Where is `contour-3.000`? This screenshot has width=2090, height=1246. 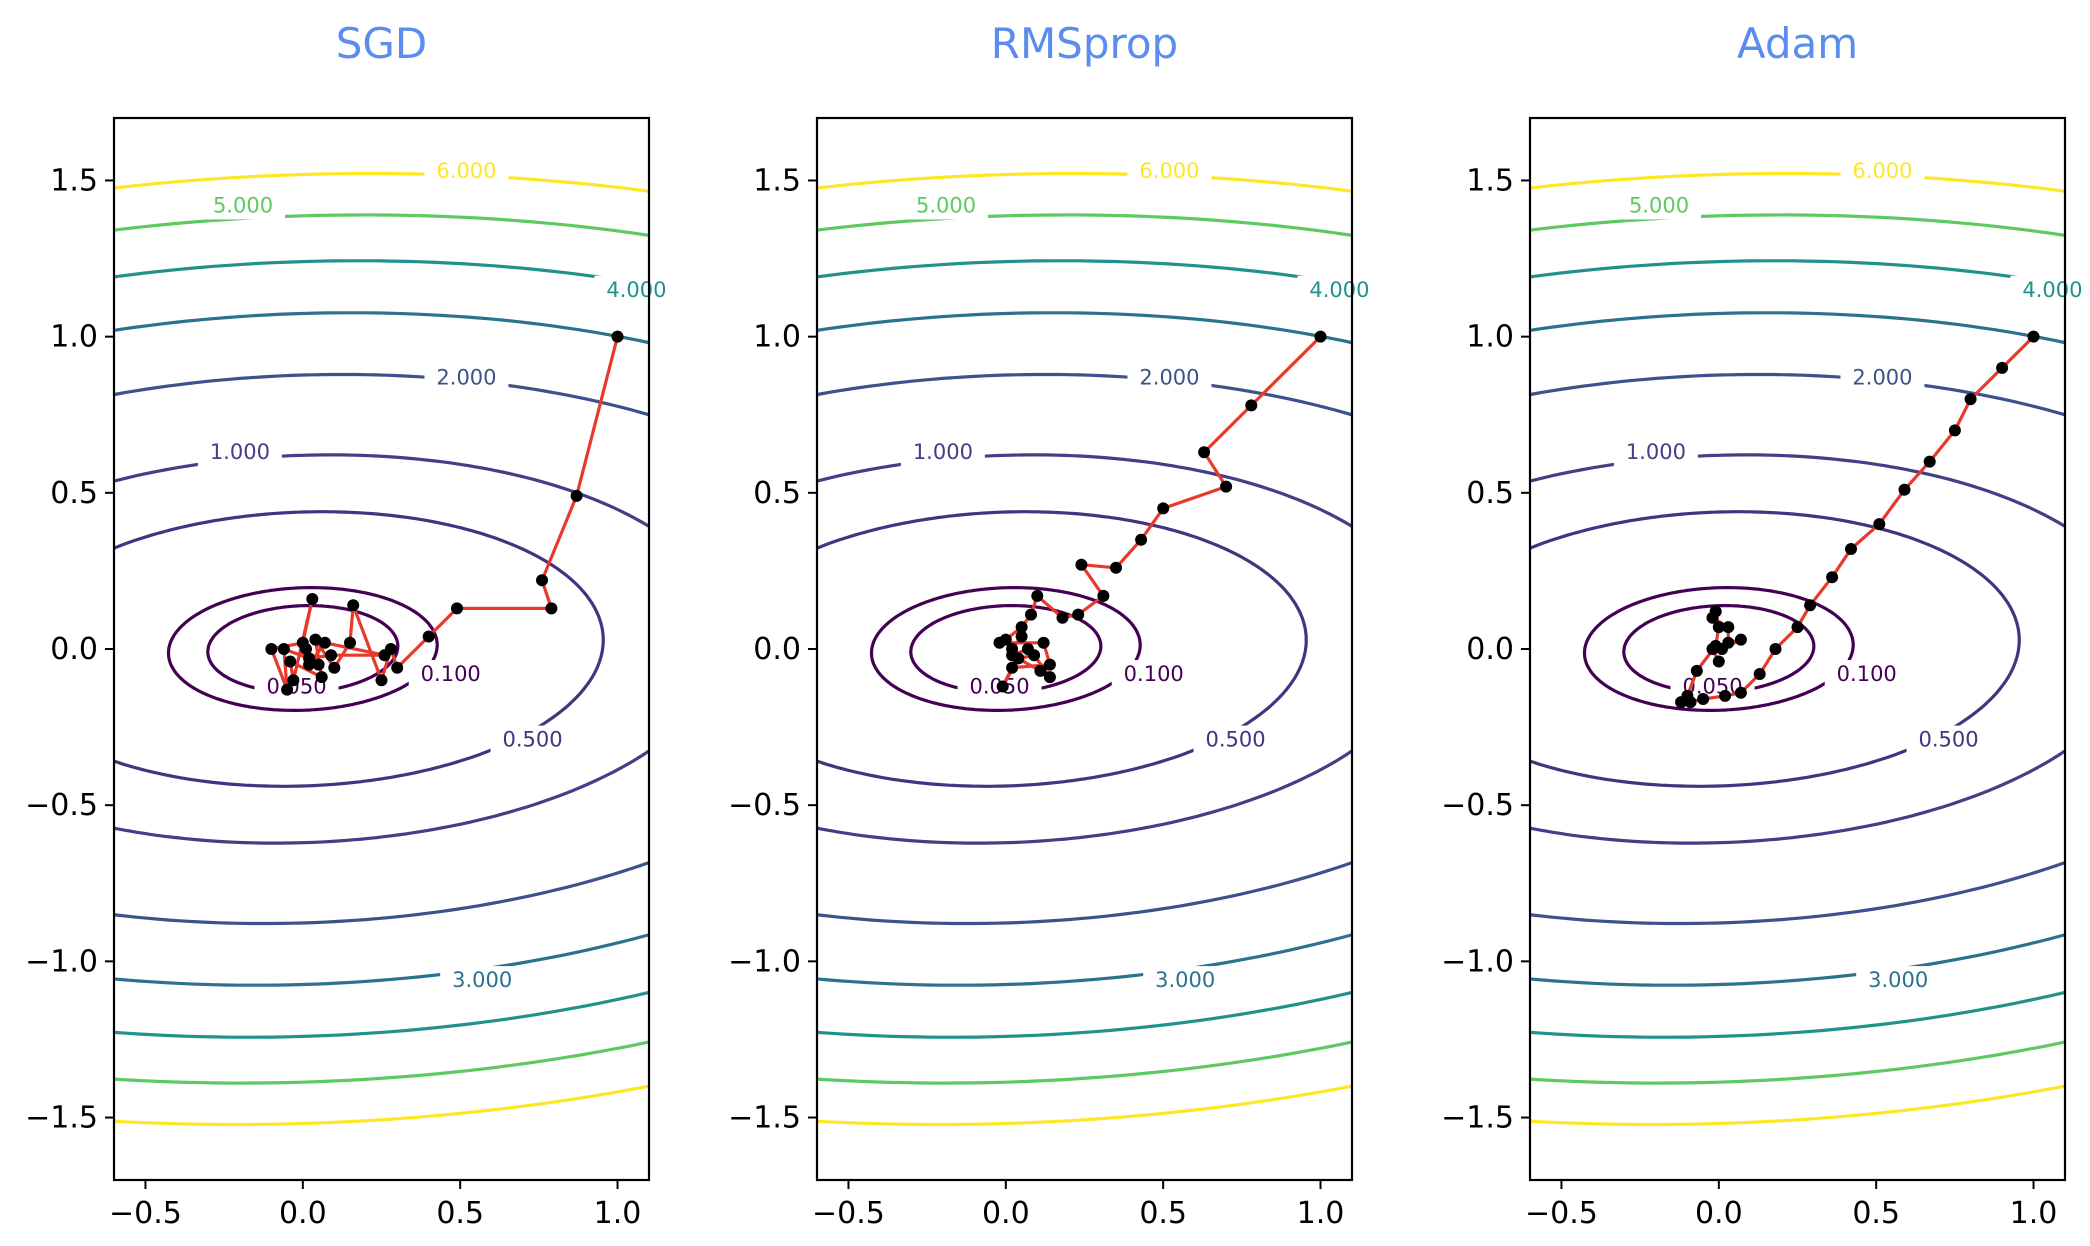
contour-3.000 is located at coordinates (381, 649).